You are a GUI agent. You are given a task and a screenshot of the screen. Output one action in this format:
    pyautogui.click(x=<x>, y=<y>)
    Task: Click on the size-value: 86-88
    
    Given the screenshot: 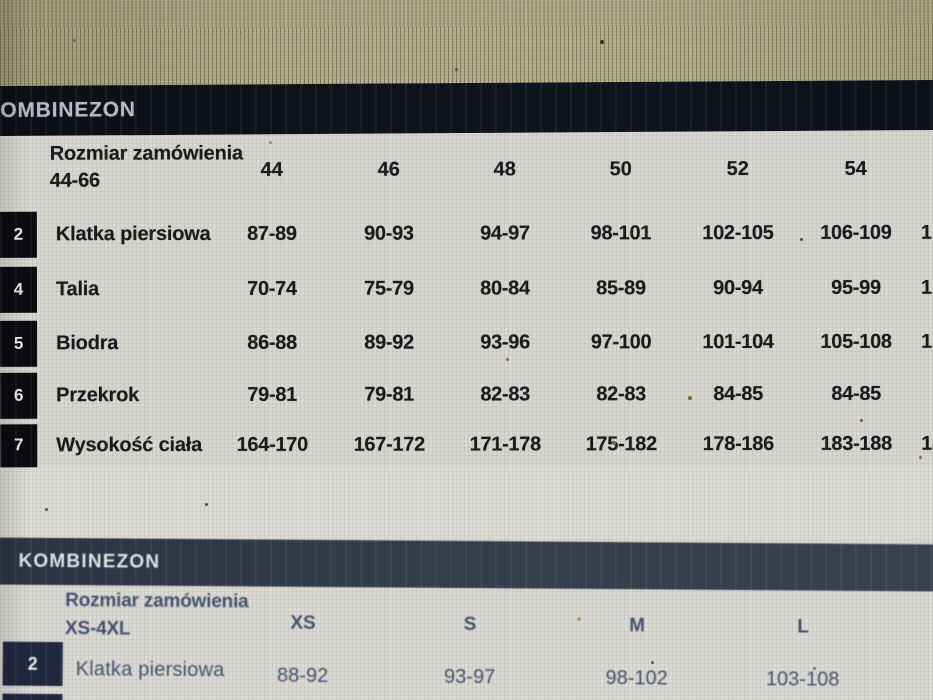 What is the action you would take?
    pyautogui.click(x=272, y=342)
    